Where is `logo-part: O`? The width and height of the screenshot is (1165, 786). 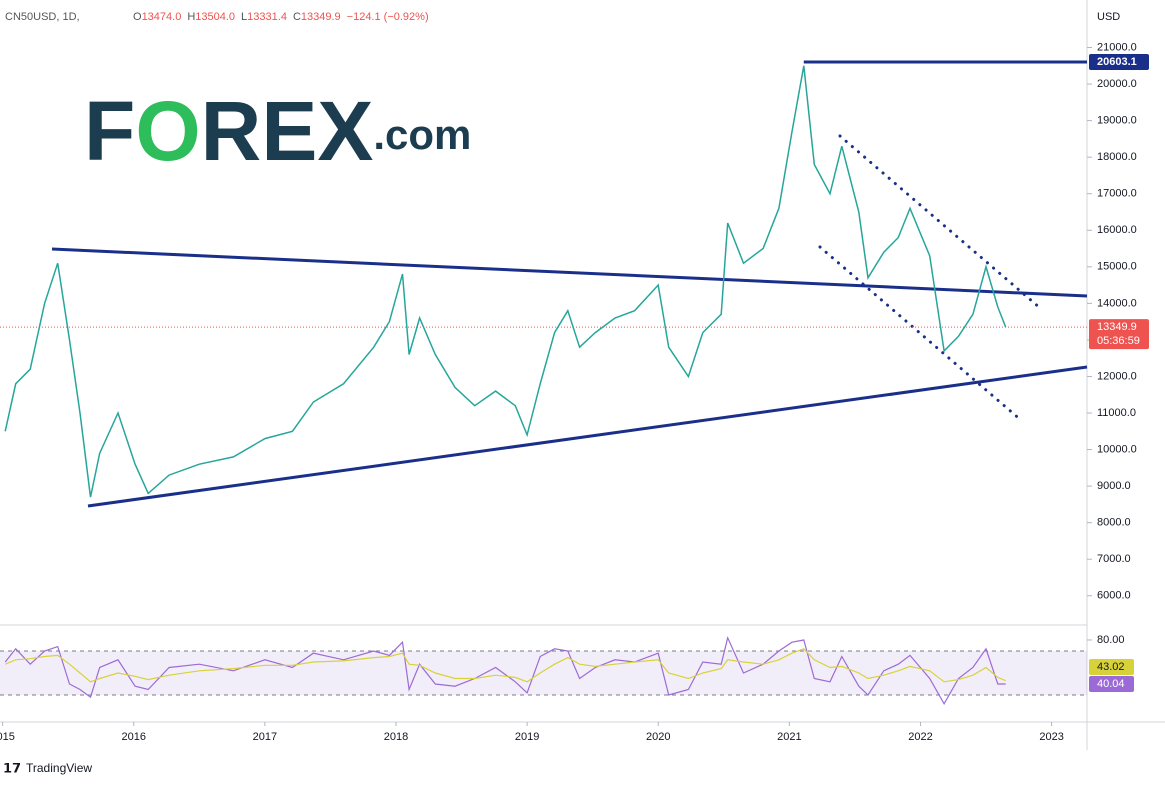 logo-part: O is located at coordinates (167, 131).